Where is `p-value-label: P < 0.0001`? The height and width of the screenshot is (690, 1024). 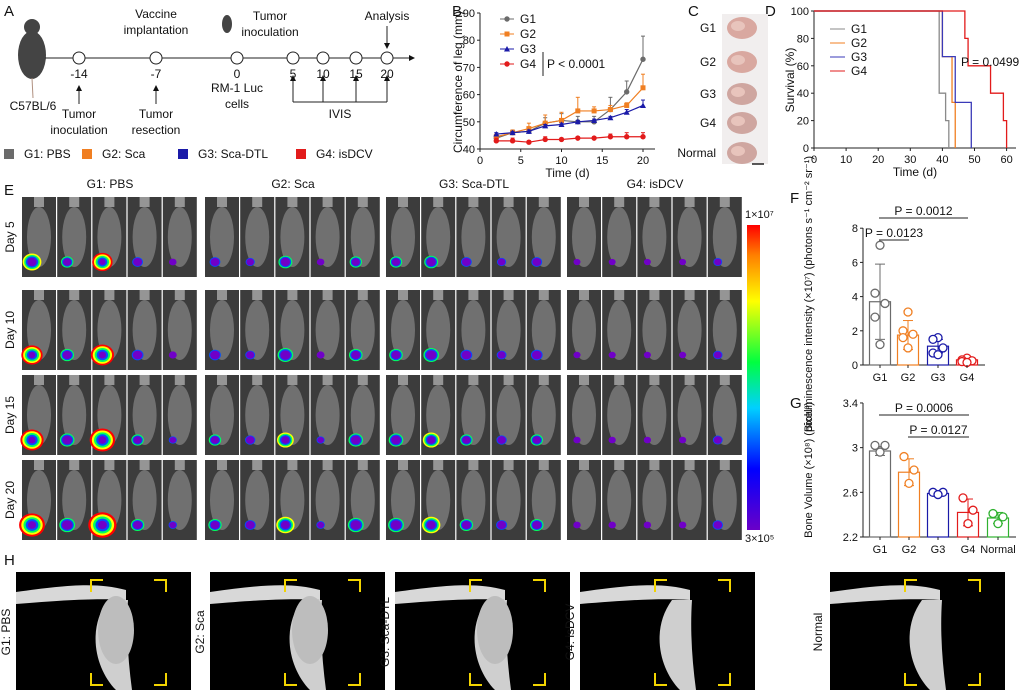 p-value-label: P < 0.0001 is located at coordinates (576, 64).